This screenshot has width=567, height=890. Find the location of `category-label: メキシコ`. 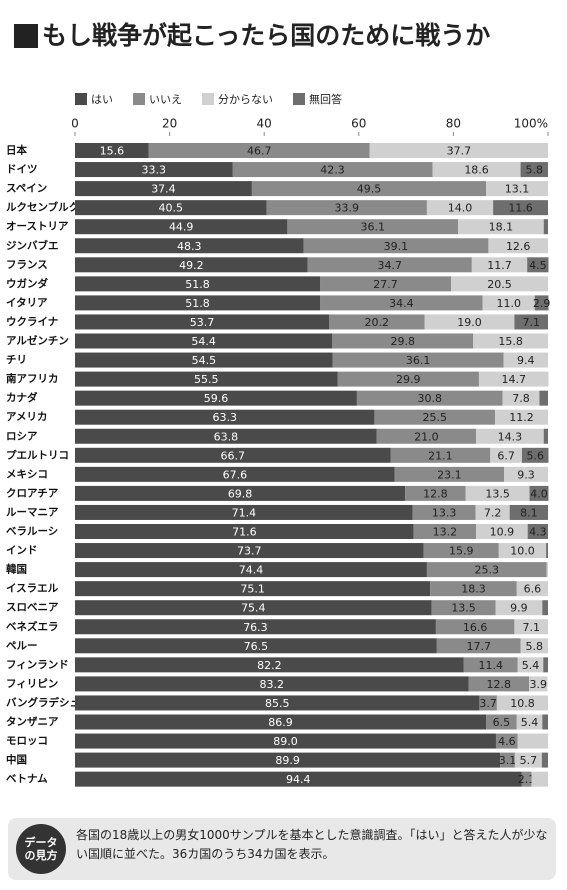

category-label: メキシコ is located at coordinates (27, 474).